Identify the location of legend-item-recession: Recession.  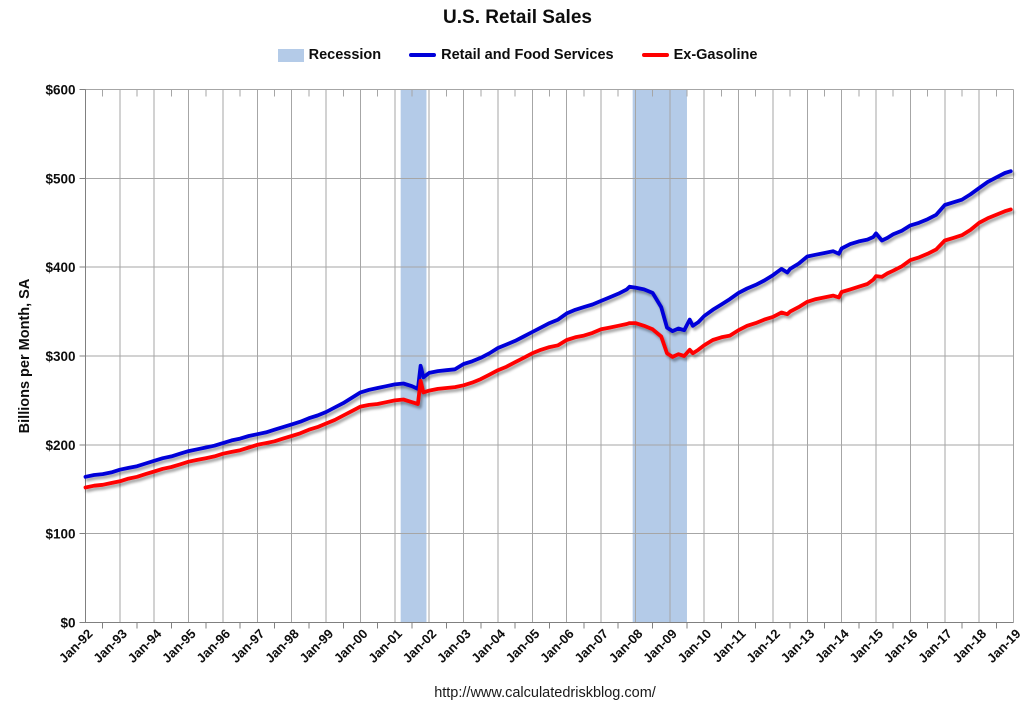
(329, 55).